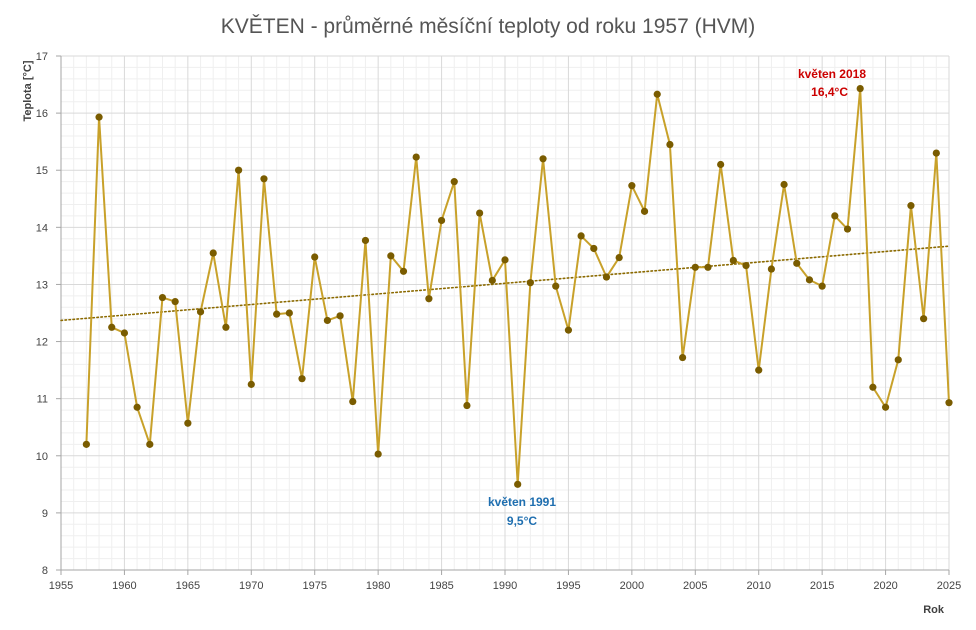 Image resolution: width=976 pixels, height=630 pixels. What do you see at coordinates (695, 586) in the screenshot?
I see `x-tick-label: 2005` at bounding box center [695, 586].